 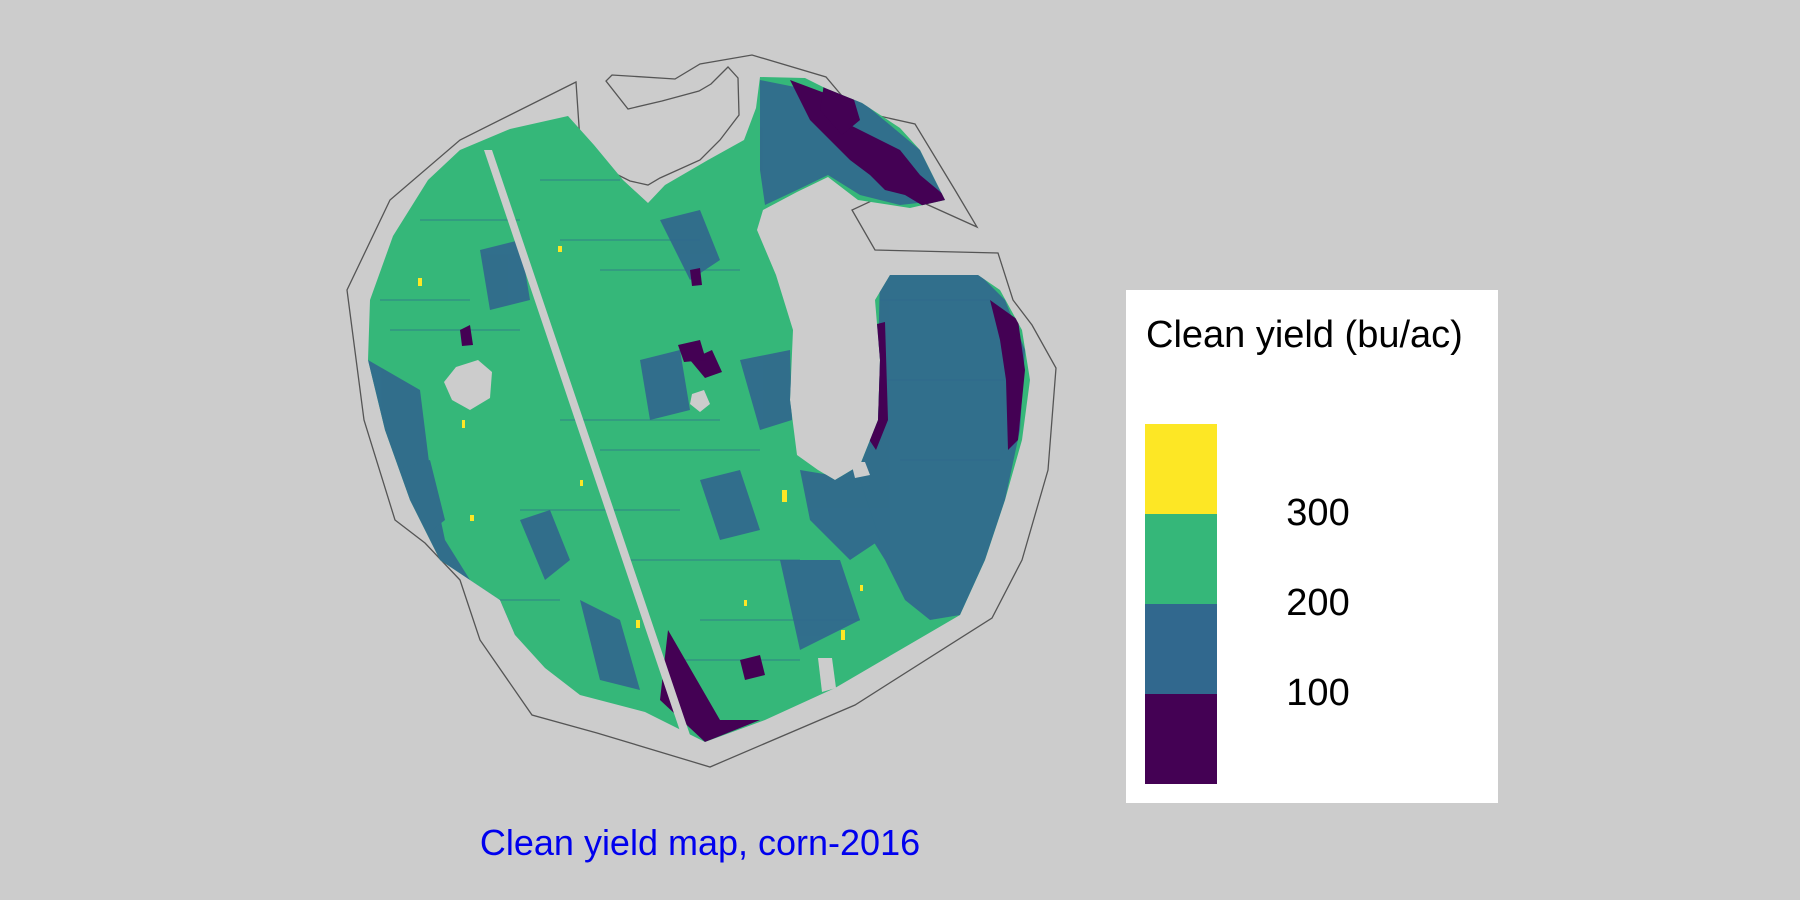 I want to click on legend-break-300: 300, so click(x=1318, y=513).